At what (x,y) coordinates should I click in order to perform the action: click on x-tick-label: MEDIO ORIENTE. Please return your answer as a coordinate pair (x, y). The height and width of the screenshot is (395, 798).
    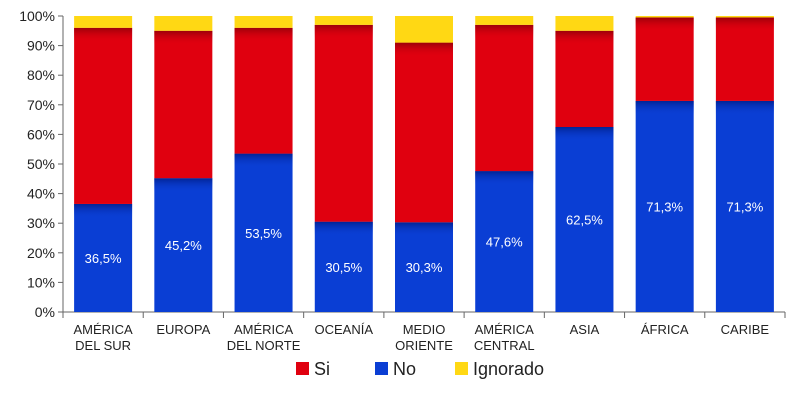
    Looking at the image, I should click on (424, 337).